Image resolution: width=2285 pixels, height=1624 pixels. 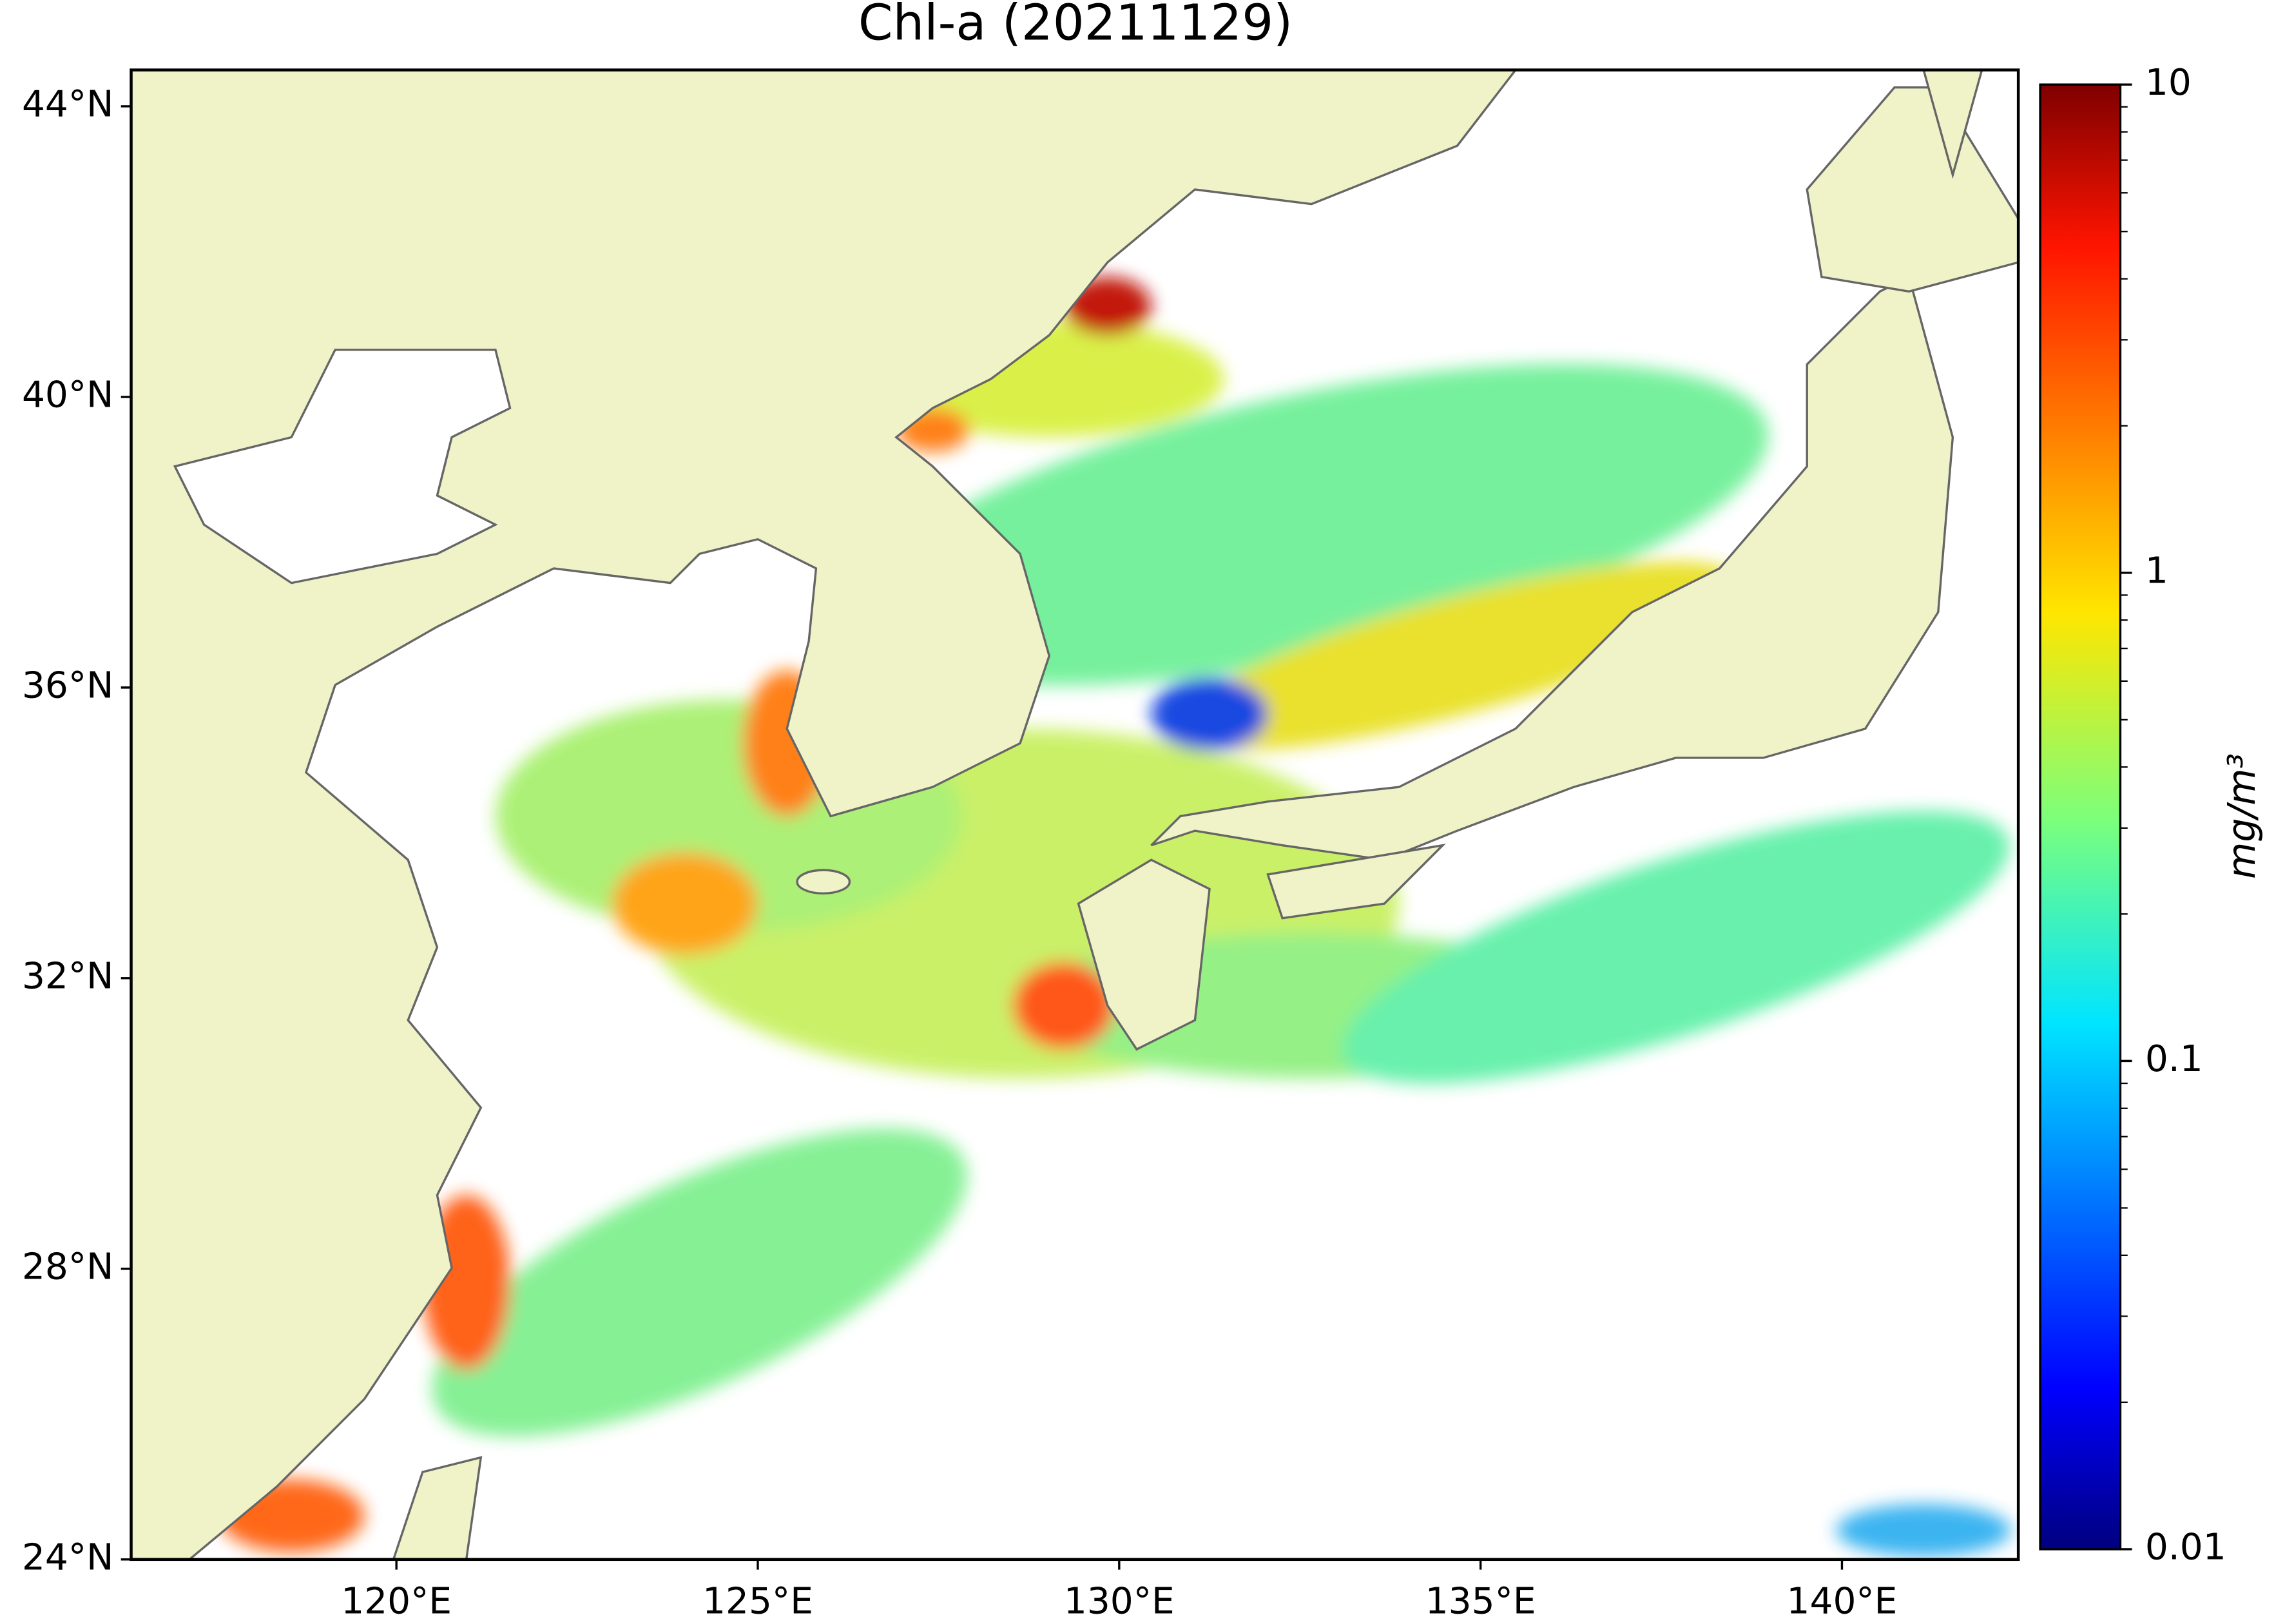 What do you see at coordinates (396, 1601) in the screenshot?
I see `x-tick-label: 120°E` at bounding box center [396, 1601].